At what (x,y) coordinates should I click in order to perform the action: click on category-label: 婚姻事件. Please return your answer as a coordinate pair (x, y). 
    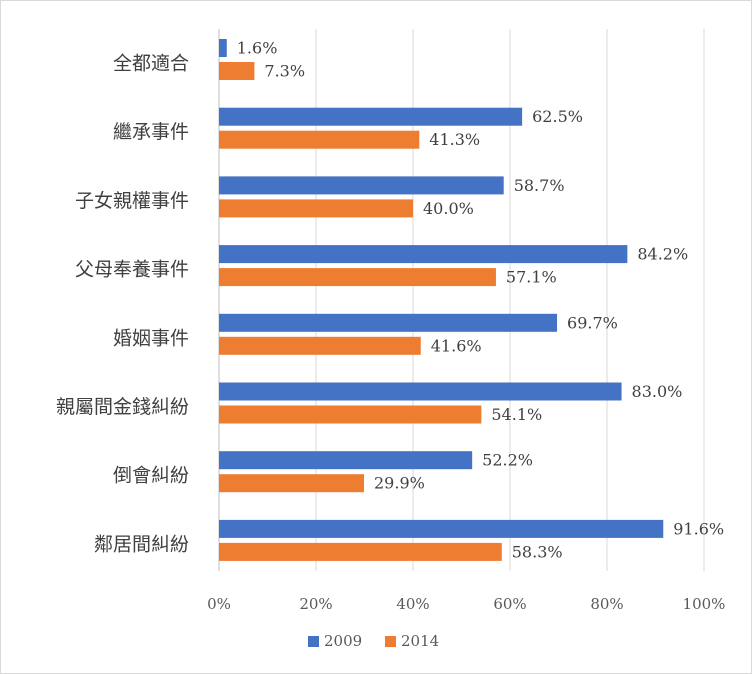
    Looking at the image, I should click on (151, 338).